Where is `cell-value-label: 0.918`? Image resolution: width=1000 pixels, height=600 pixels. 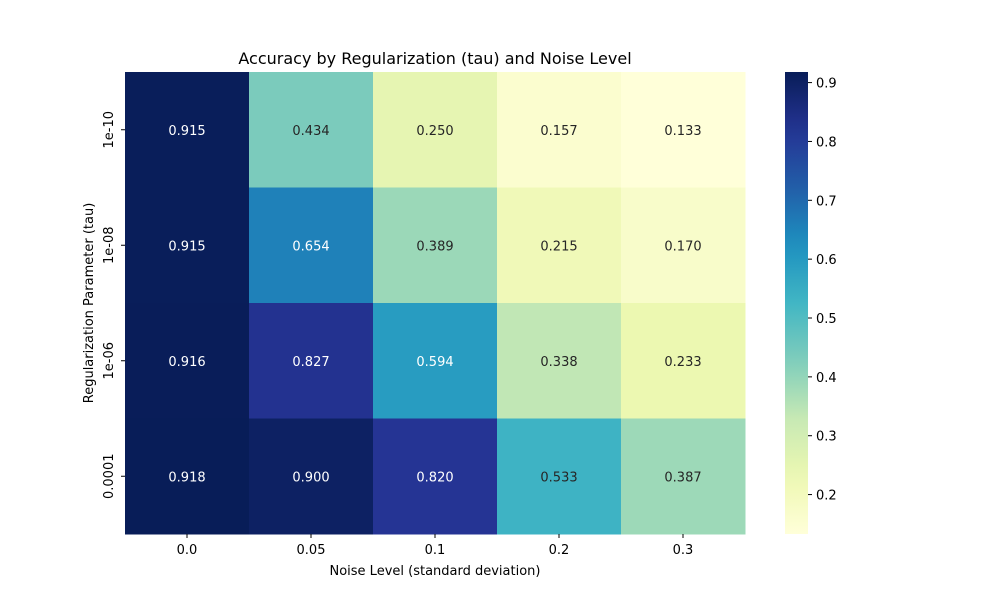
cell-value-label: 0.918 is located at coordinates (186, 477).